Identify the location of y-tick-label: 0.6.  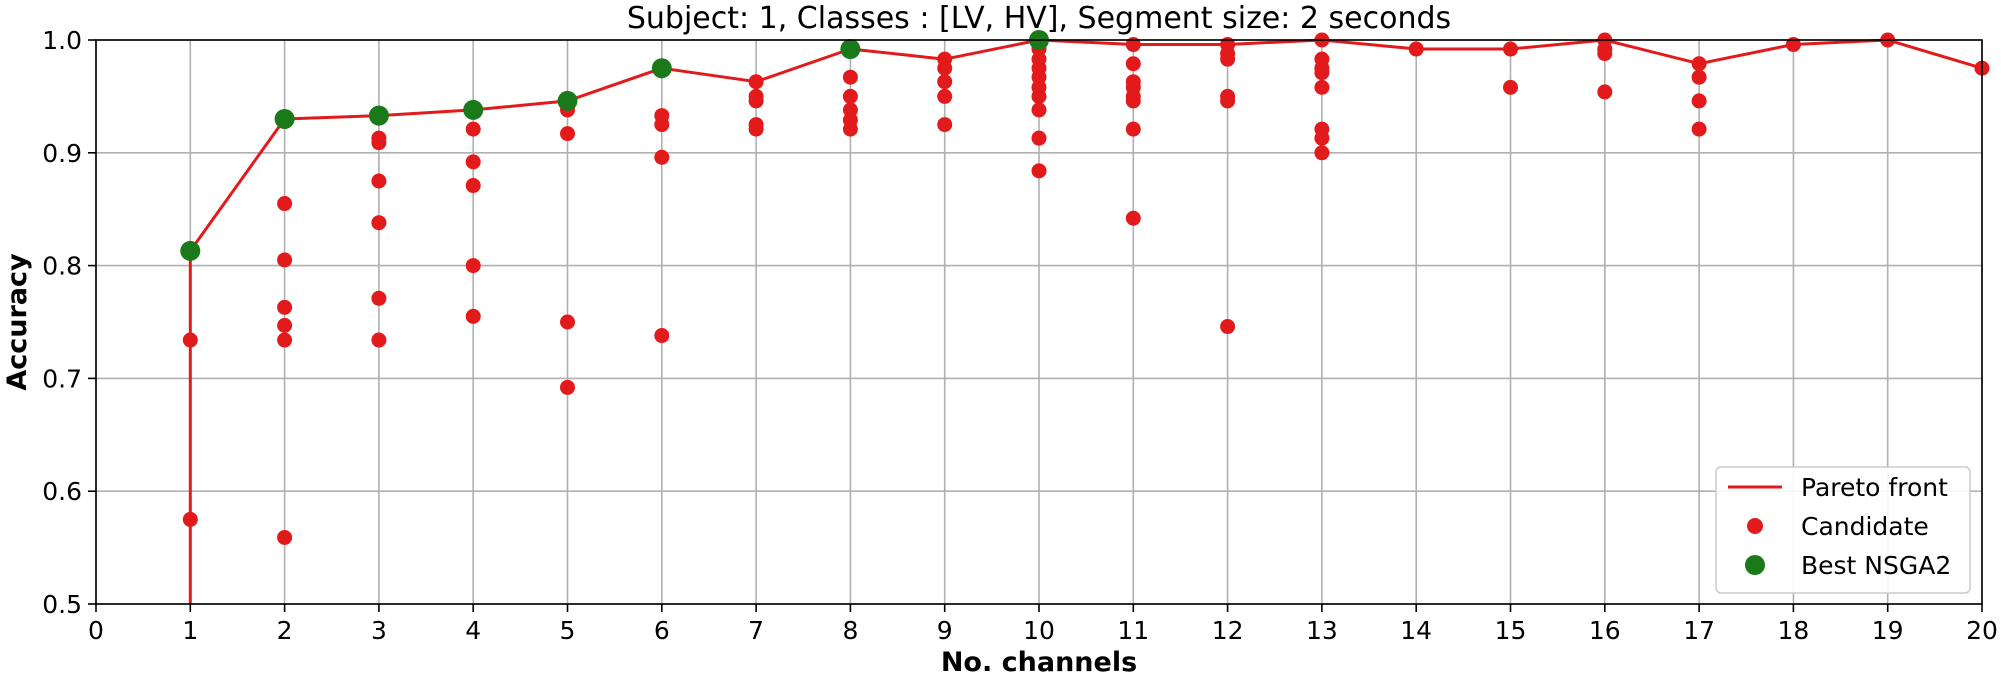
(62, 491).